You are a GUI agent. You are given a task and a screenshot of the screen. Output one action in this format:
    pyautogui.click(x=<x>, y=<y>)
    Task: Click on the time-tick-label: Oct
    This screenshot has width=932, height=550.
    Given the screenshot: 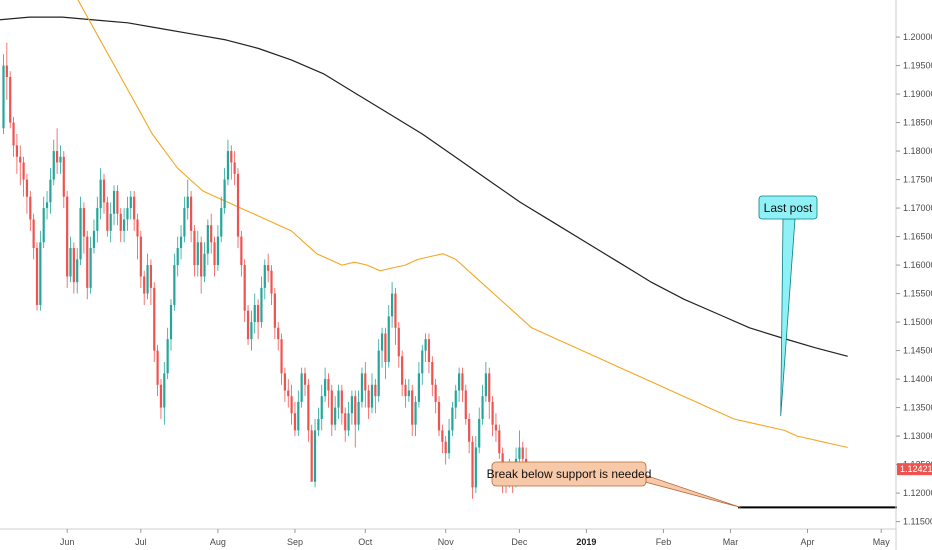 What is the action you would take?
    pyautogui.click(x=365, y=542)
    